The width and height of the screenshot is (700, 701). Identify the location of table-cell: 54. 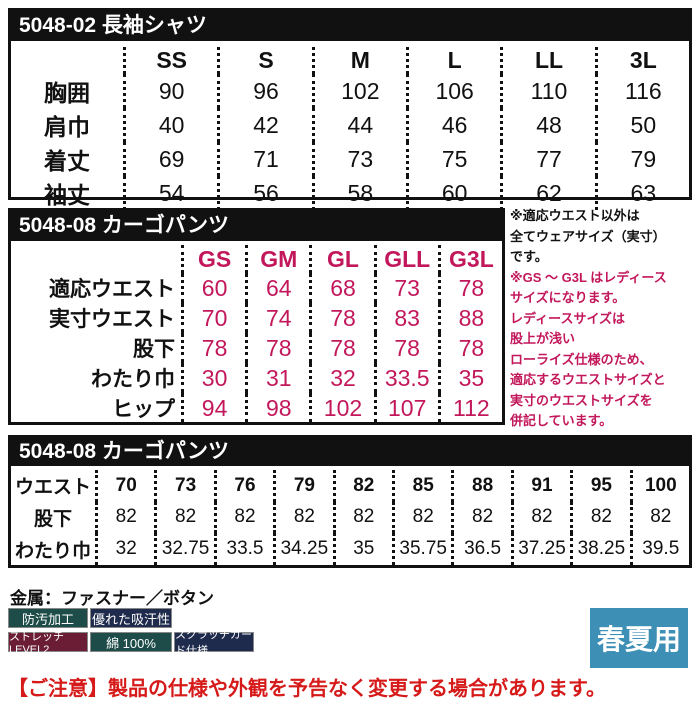
(170, 193).